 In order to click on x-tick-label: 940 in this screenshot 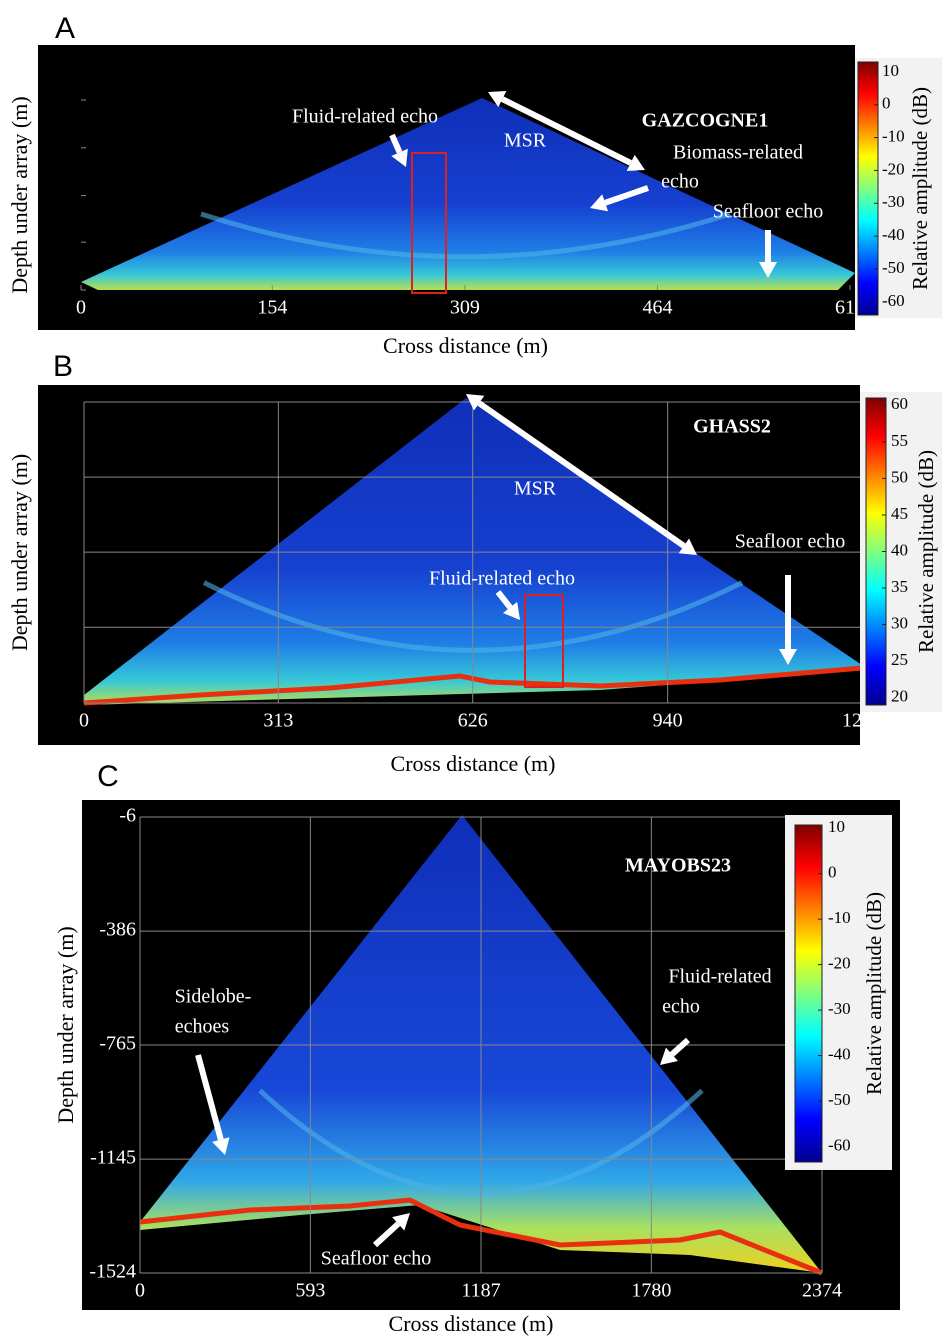, I will do `click(668, 721)`.